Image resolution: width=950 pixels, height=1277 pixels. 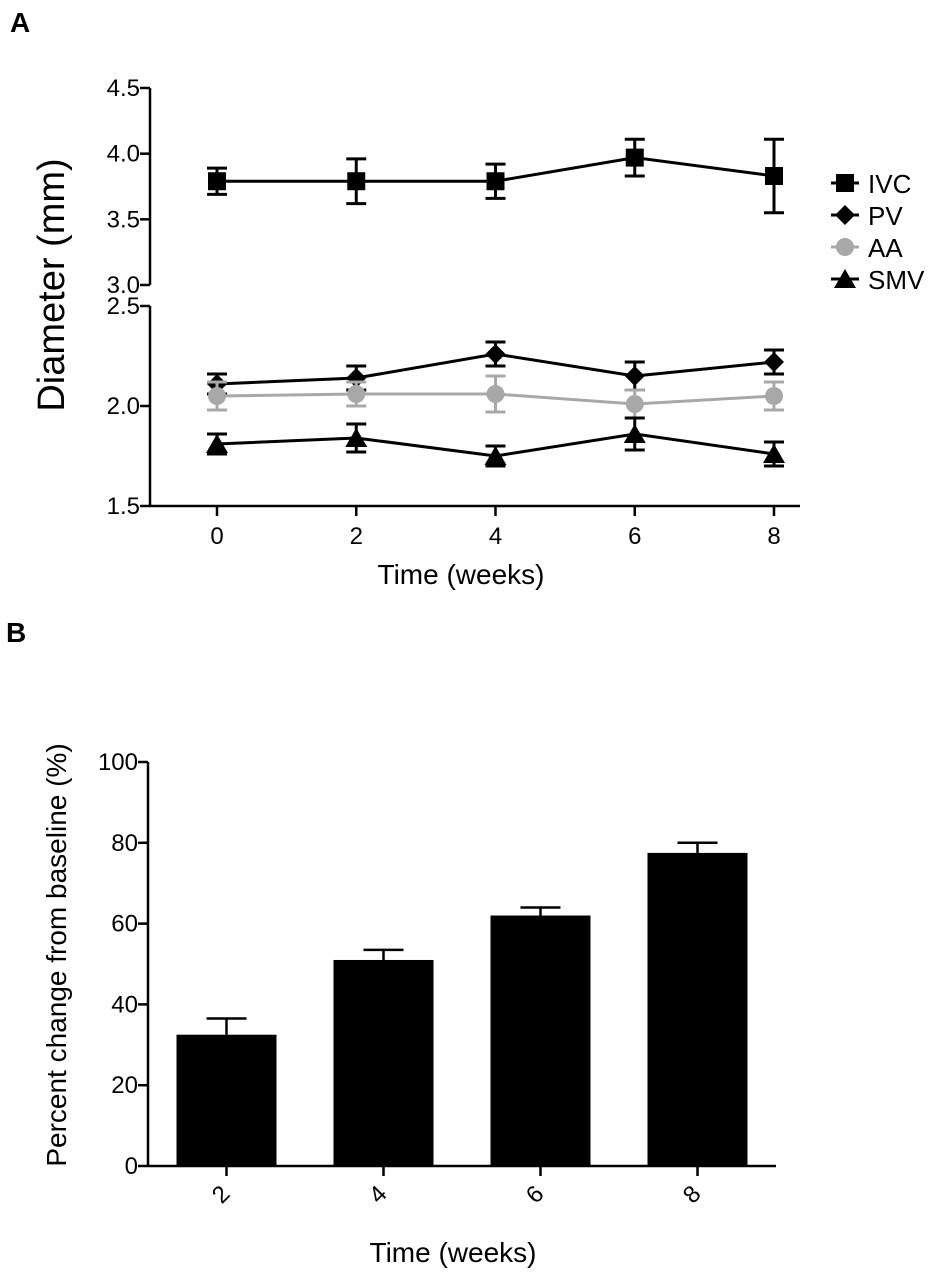 I want to click on y-tick-label: 1.5, so click(x=123, y=506).